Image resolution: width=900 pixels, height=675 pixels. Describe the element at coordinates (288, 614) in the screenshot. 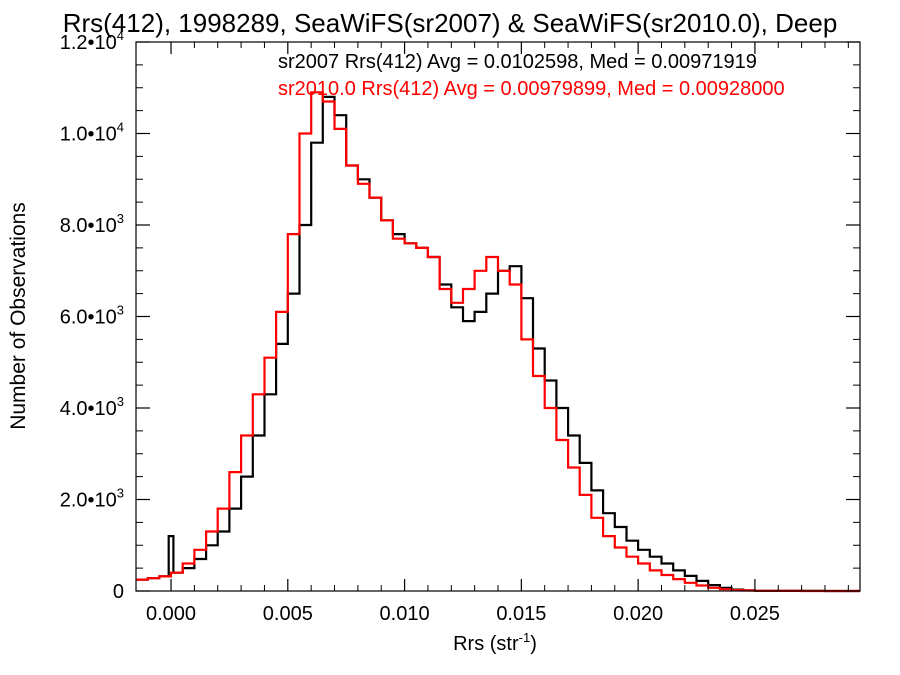

I see `x-tick-label: 0.005` at that location.